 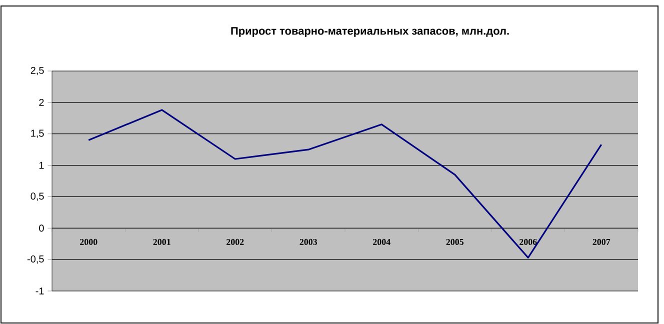 I want to click on y-tick-label: -1, so click(x=40, y=291).